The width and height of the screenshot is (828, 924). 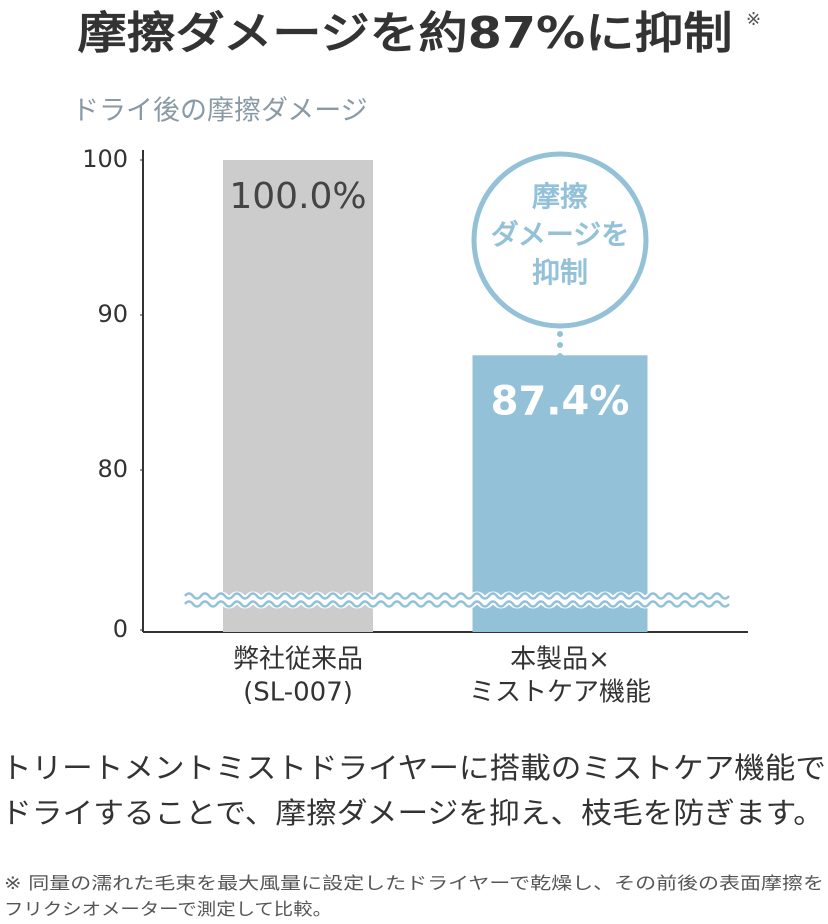 I want to click on x-tick-label: (SL-007), so click(x=298, y=693).